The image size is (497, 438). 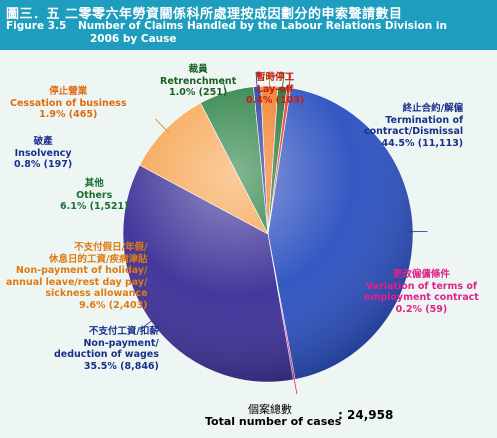 What do you see at coordinates (370, 415) in the screenshot?
I see `total-number: 24,958` at bounding box center [370, 415].